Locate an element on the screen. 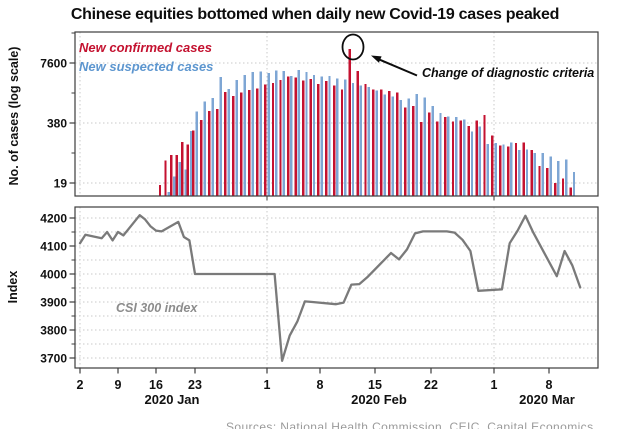 The image size is (630, 429). x-tick-label: 15 is located at coordinates (375, 385).